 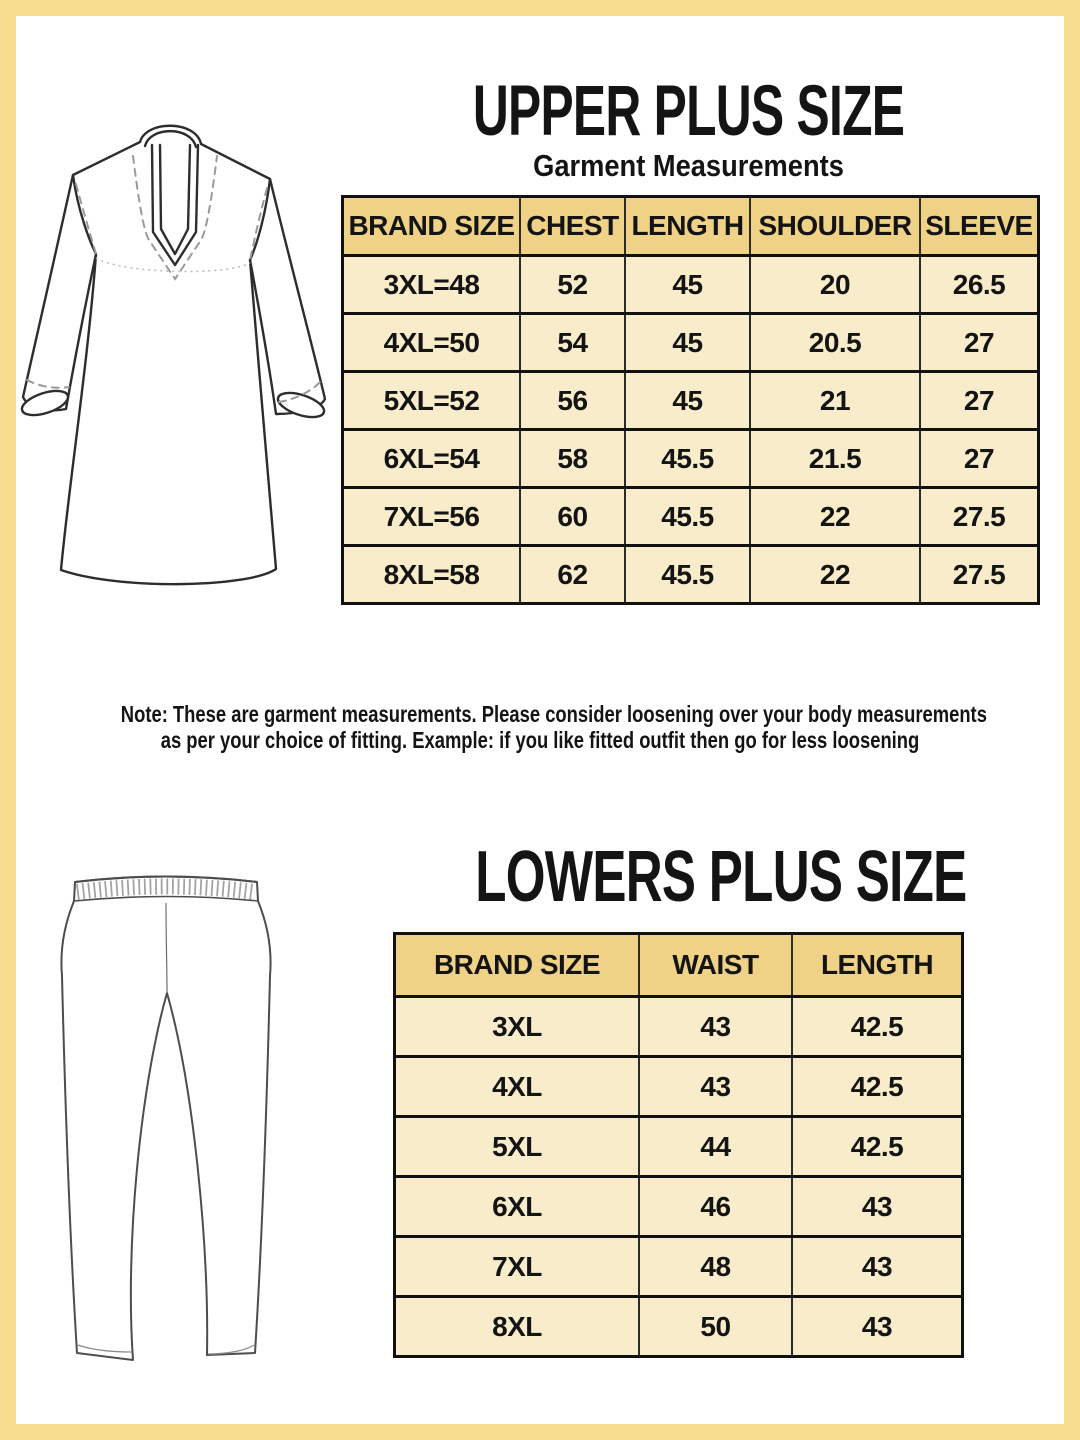 I want to click on column-header: SLEEVE, so click(x=979, y=226).